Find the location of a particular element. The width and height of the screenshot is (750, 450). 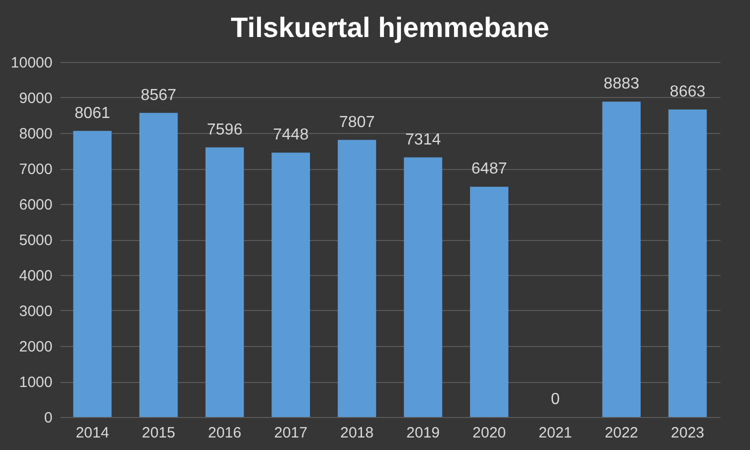

x-tick-label: 2019 is located at coordinates (423, 433).